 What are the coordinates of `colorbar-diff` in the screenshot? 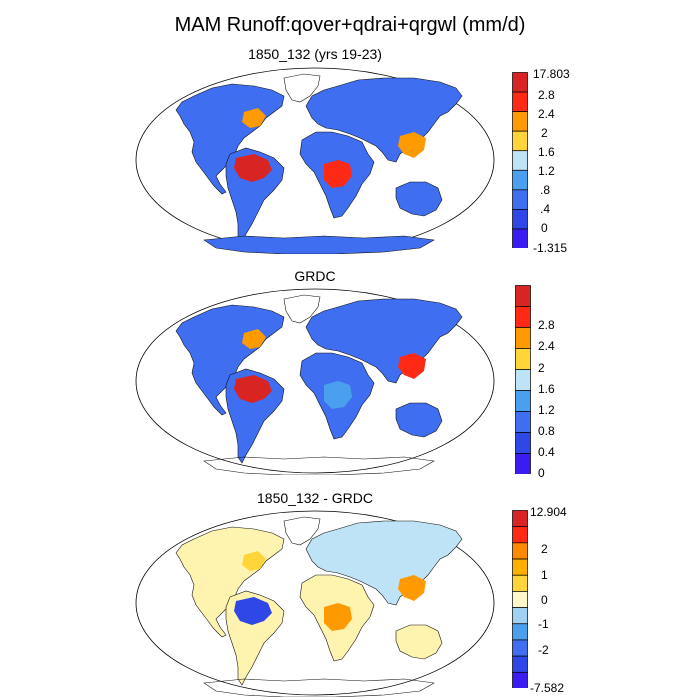 It's located at (520, 599).